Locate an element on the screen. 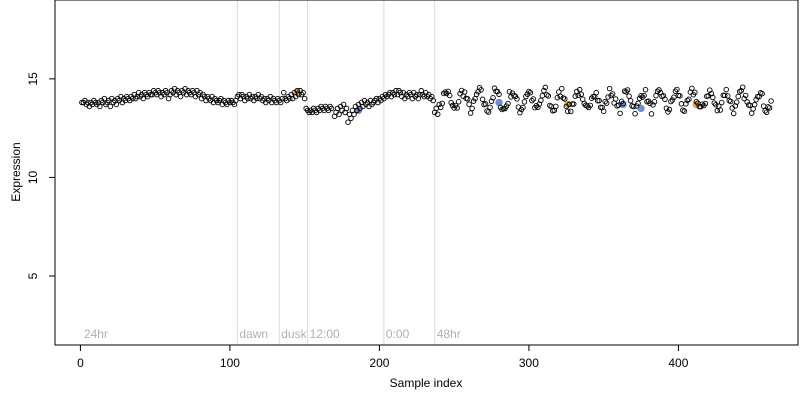  x-tick-label: 400 is located at coordinates (678, 363).